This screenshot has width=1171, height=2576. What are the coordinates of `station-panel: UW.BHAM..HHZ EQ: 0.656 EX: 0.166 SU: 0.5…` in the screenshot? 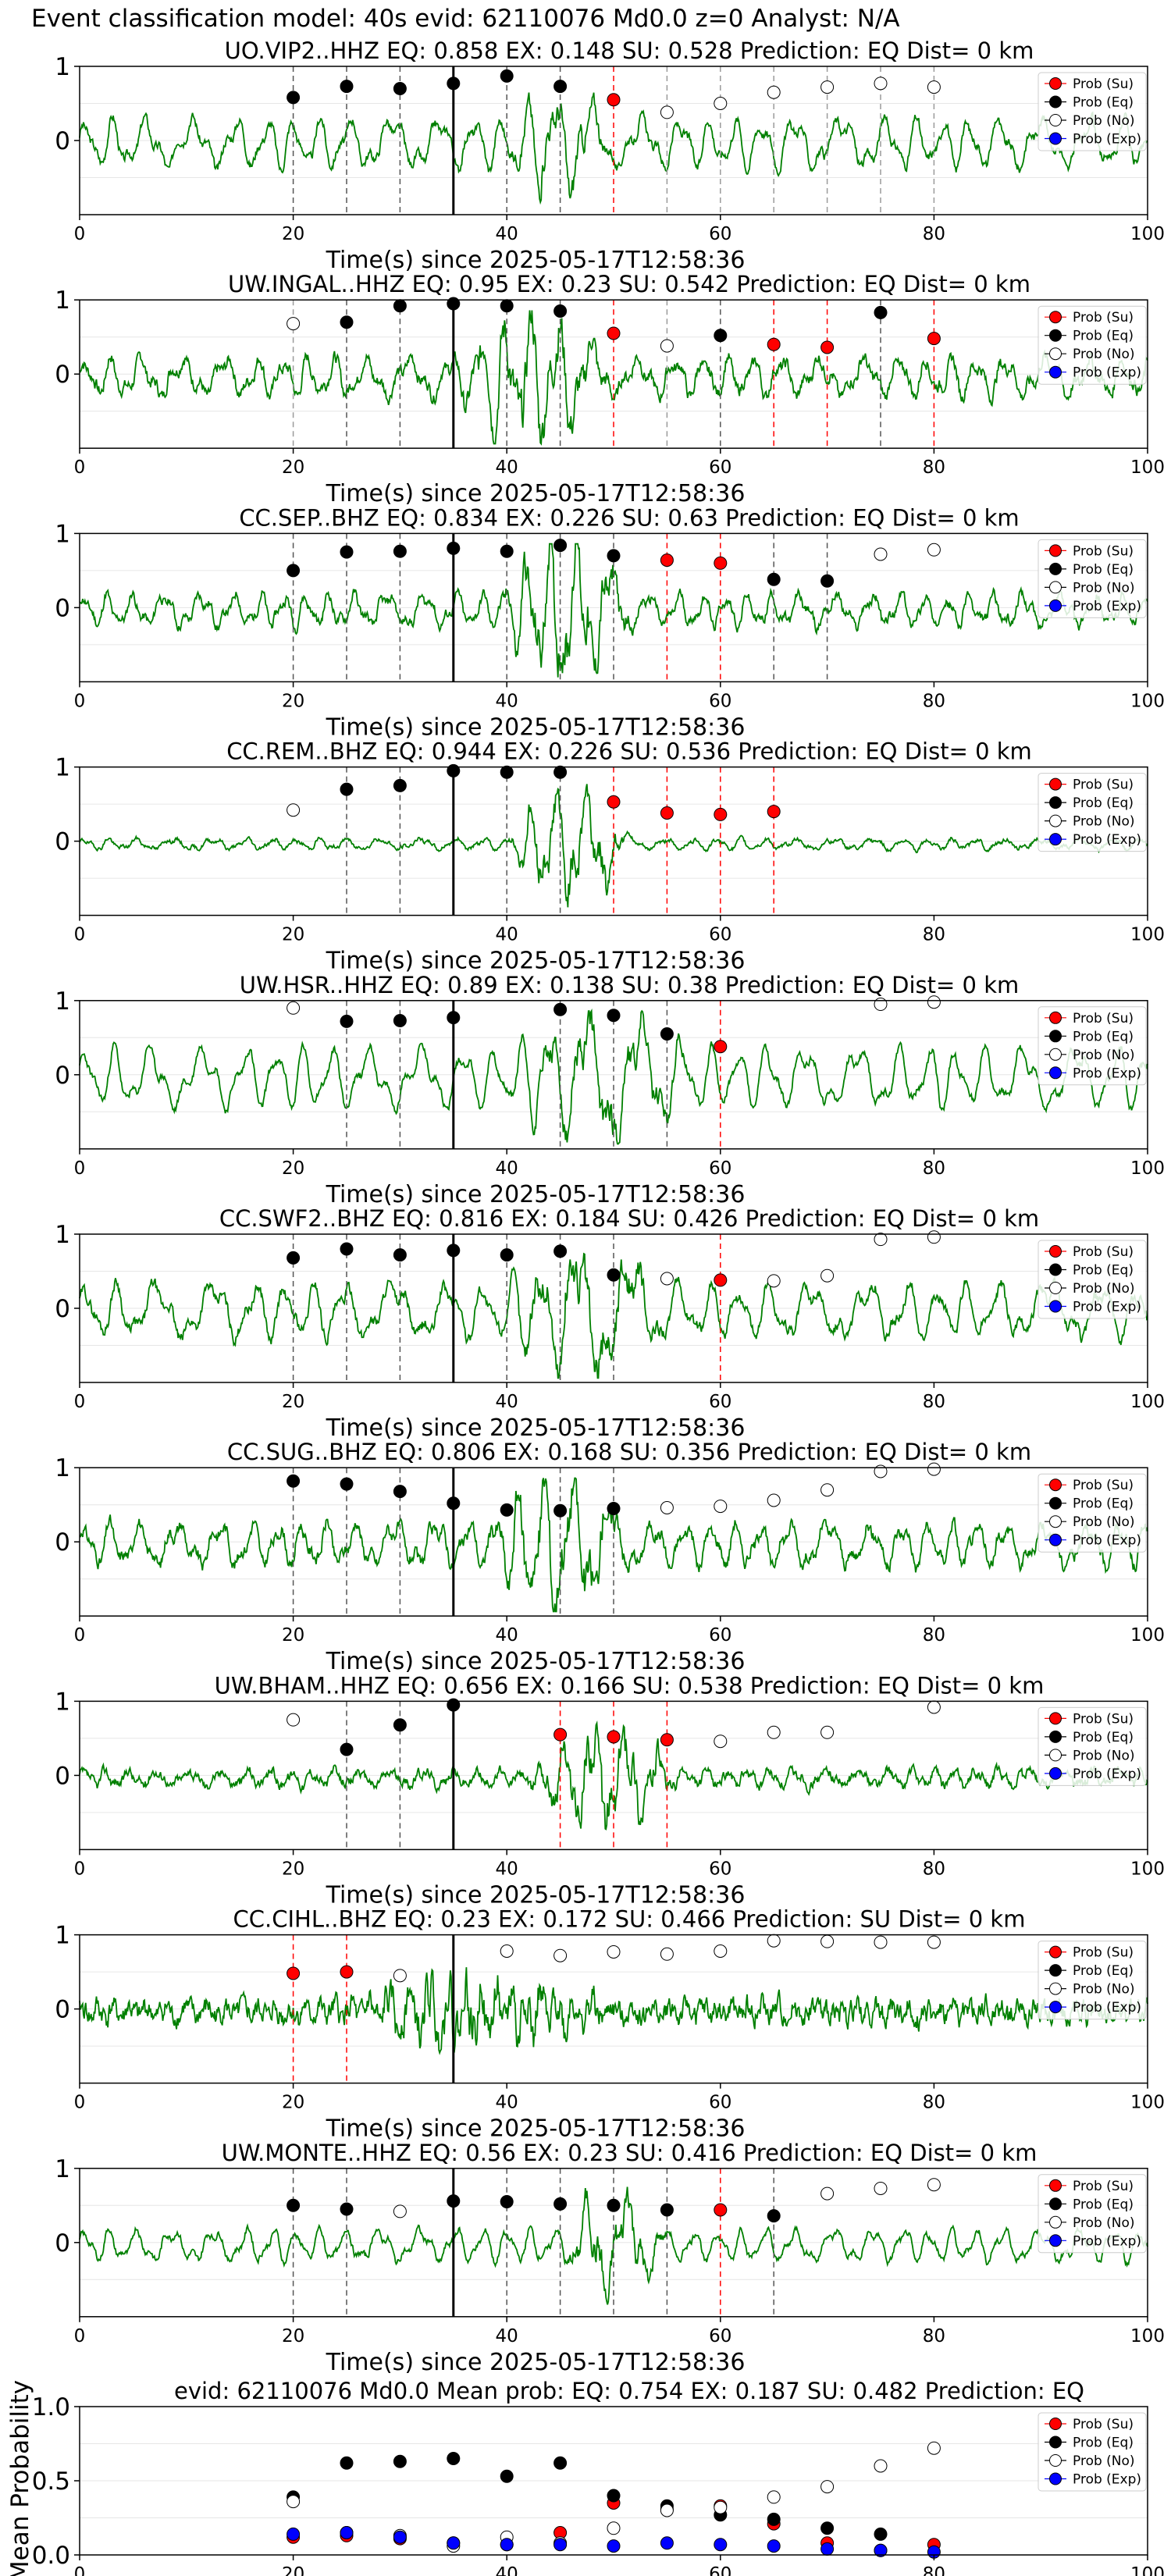 It's located at (610, 1790).